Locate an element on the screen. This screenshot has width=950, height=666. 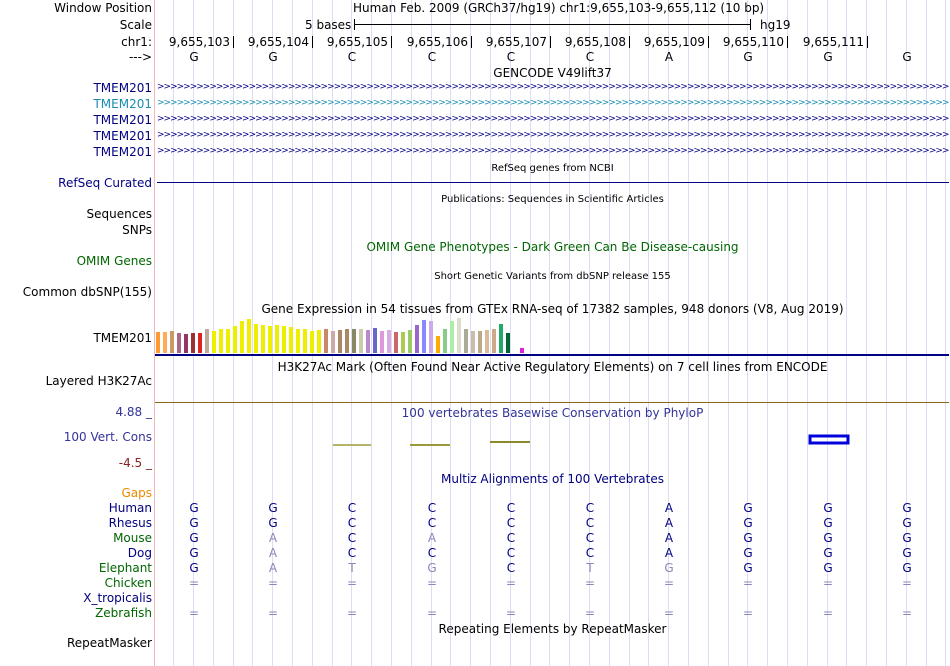
gencode-gene-label-3: TMEM201 is located at coordinates (122, 120).